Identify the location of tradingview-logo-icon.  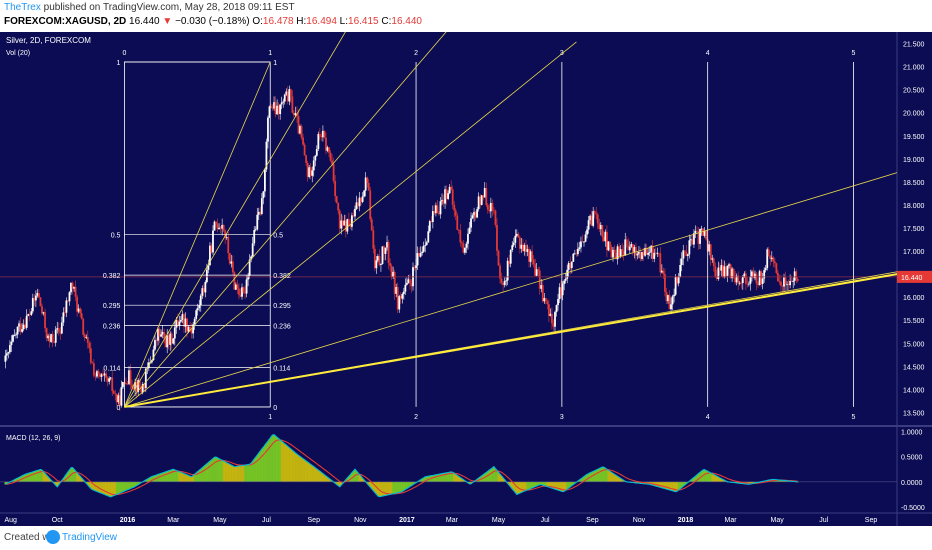
(53, 537).